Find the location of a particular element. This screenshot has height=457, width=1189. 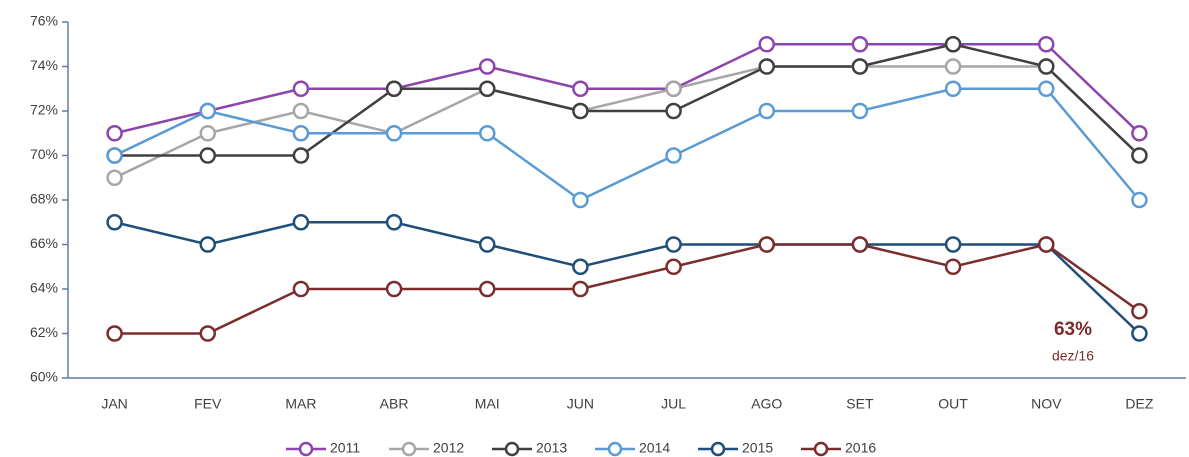

y-tick-label: 76% is located at coordinates (44, 21).